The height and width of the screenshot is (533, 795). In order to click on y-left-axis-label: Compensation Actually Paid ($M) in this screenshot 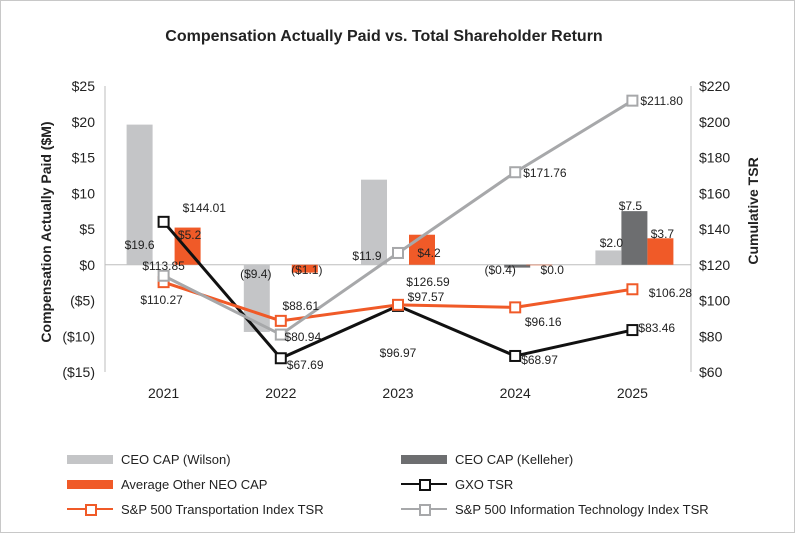, I will do `click(46, 231)`.